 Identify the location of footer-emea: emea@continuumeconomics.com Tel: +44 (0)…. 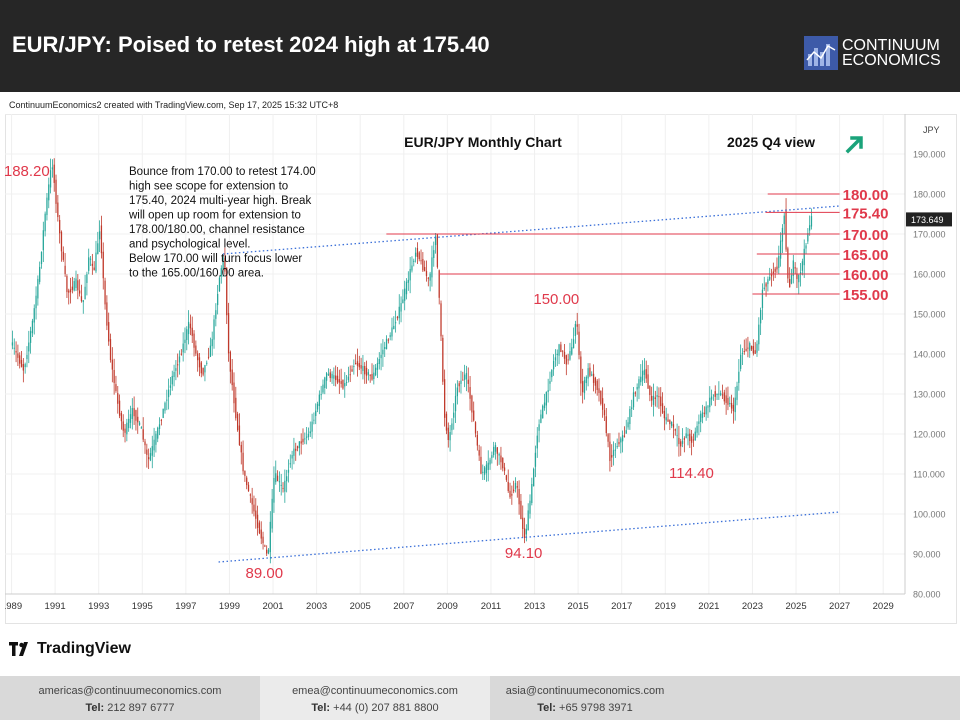
(375, 698).